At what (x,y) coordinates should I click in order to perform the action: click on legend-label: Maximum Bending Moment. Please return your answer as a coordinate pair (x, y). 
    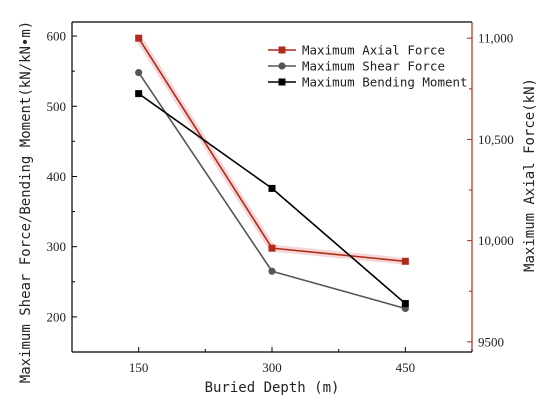
    Looking at the image, I should click on (385, 82).